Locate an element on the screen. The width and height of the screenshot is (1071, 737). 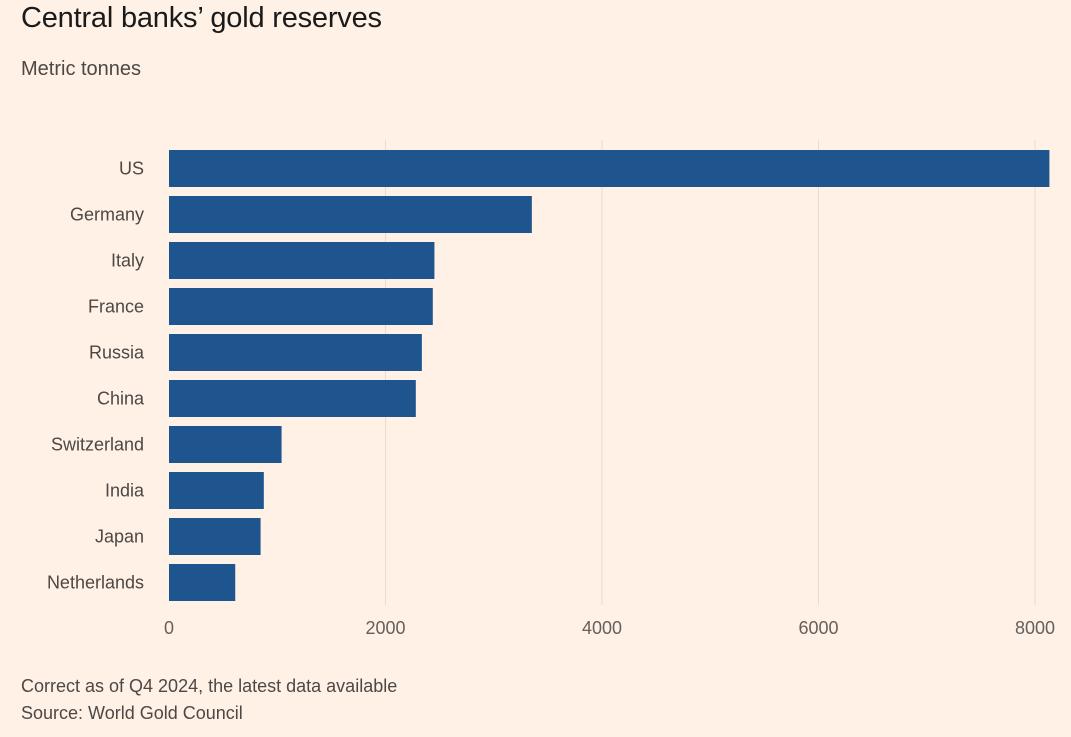
x-tick-label: 8000 is located at coordinates (1035, 628).